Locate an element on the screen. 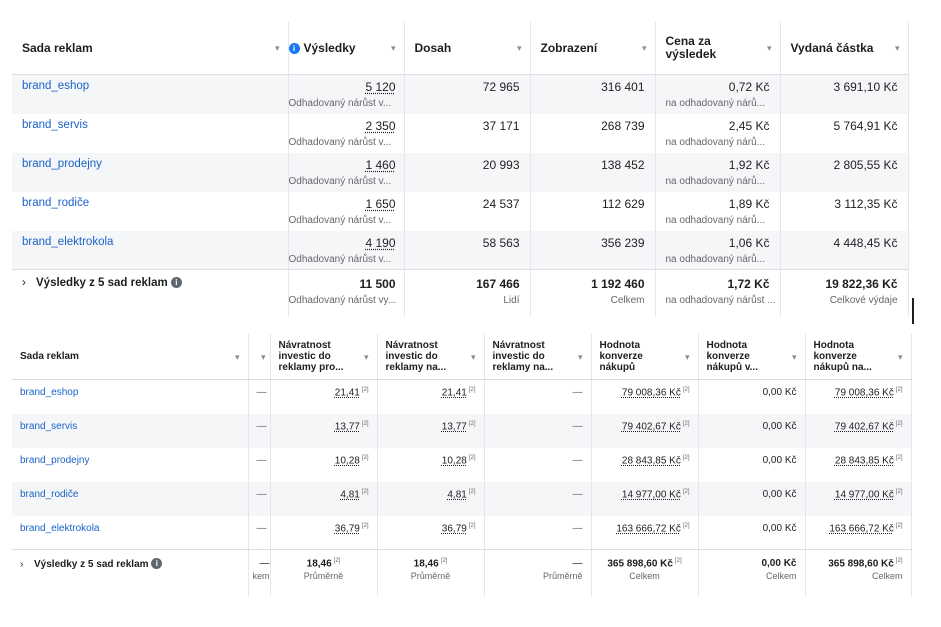 This screenshot has width=941, height=627. column-header-reach: Dosah ▾ is located at coordinates (467, 48).